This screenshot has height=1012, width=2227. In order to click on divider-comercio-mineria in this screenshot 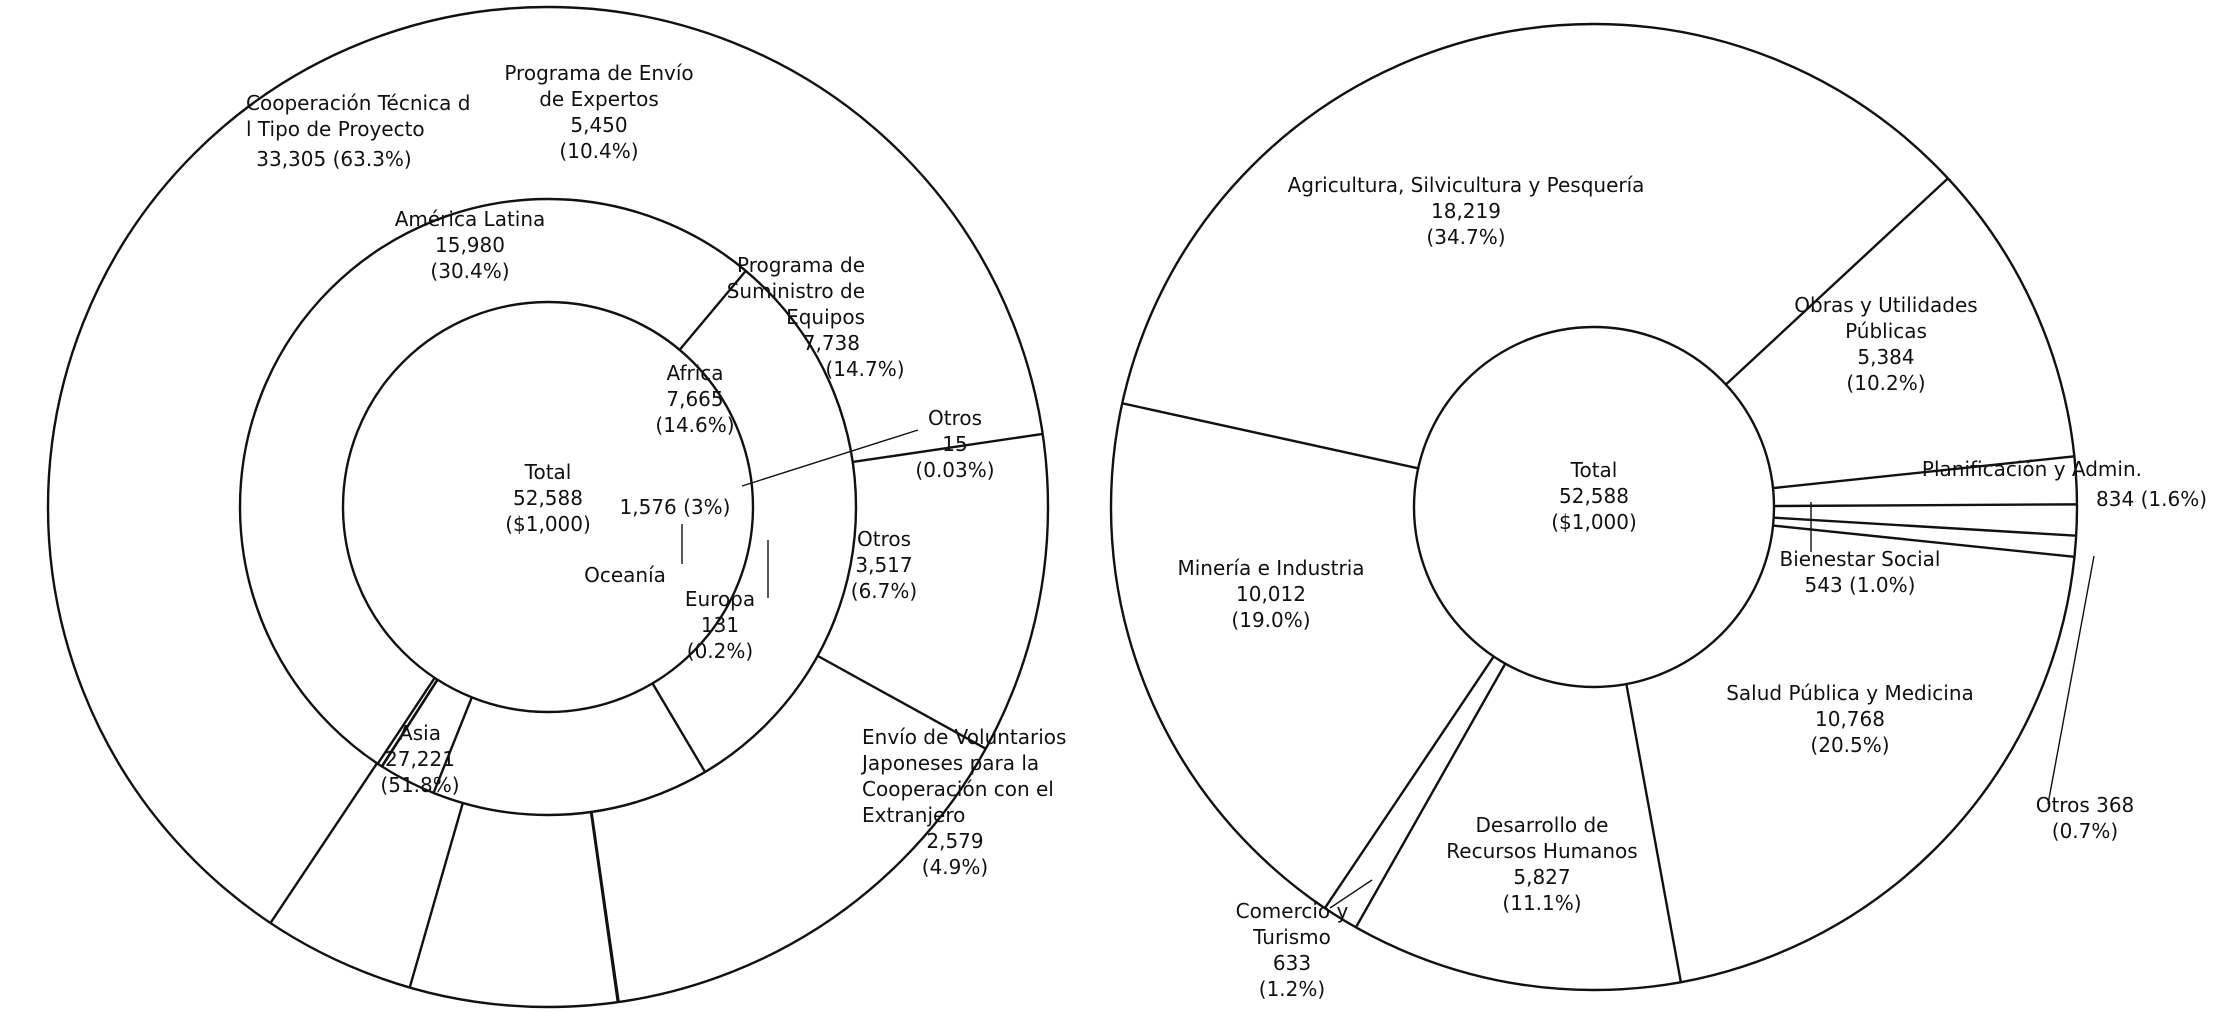, I will do `click(1409, 782)`.